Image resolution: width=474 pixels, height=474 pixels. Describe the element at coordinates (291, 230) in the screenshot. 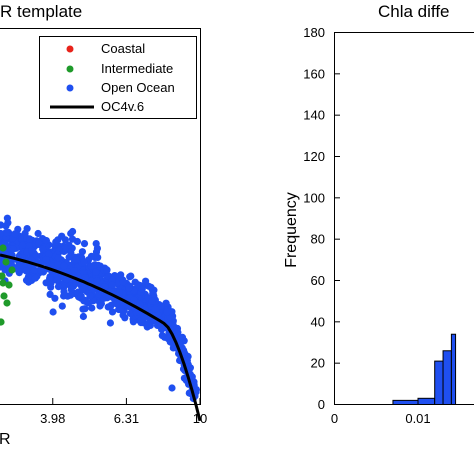

I see `right-y-axis-label: Frequency` at that location.